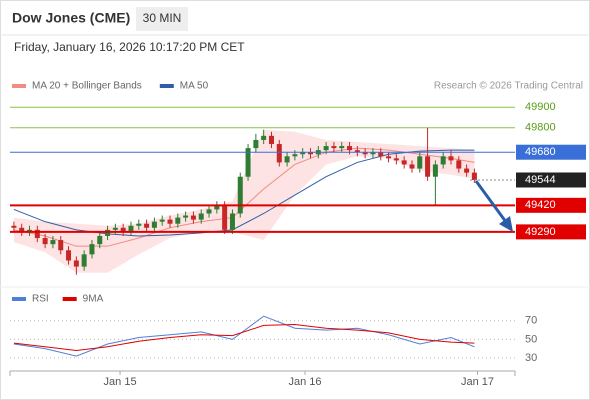 This screenshot has height=400, width=590. I want to click on level-label: 49680, so click(540, 152).